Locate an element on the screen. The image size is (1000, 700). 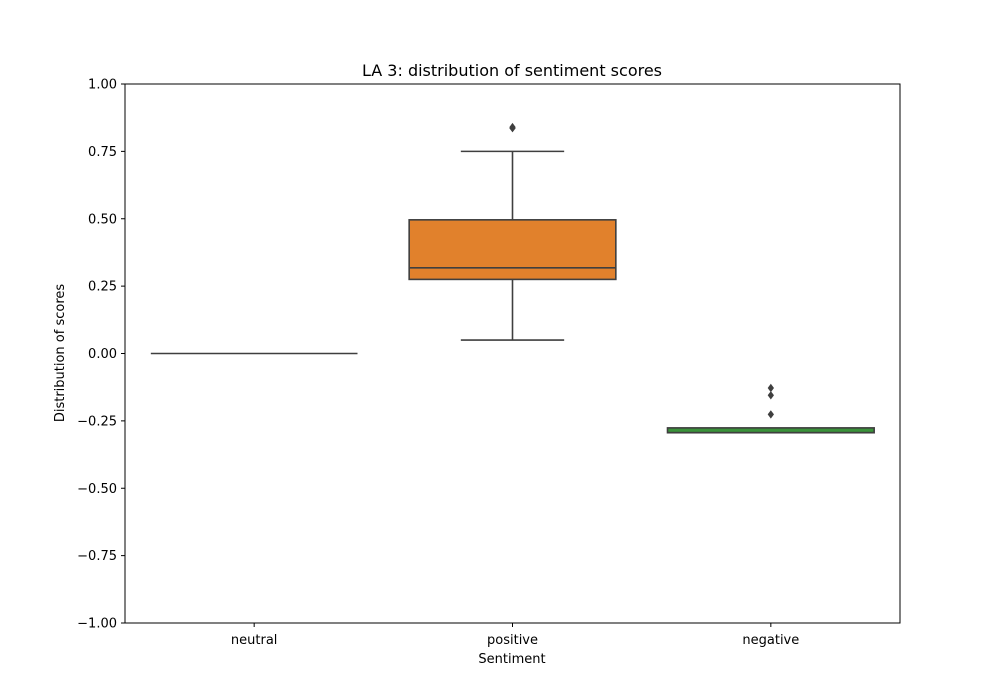
box-positive is located at coordinates (512, 231).